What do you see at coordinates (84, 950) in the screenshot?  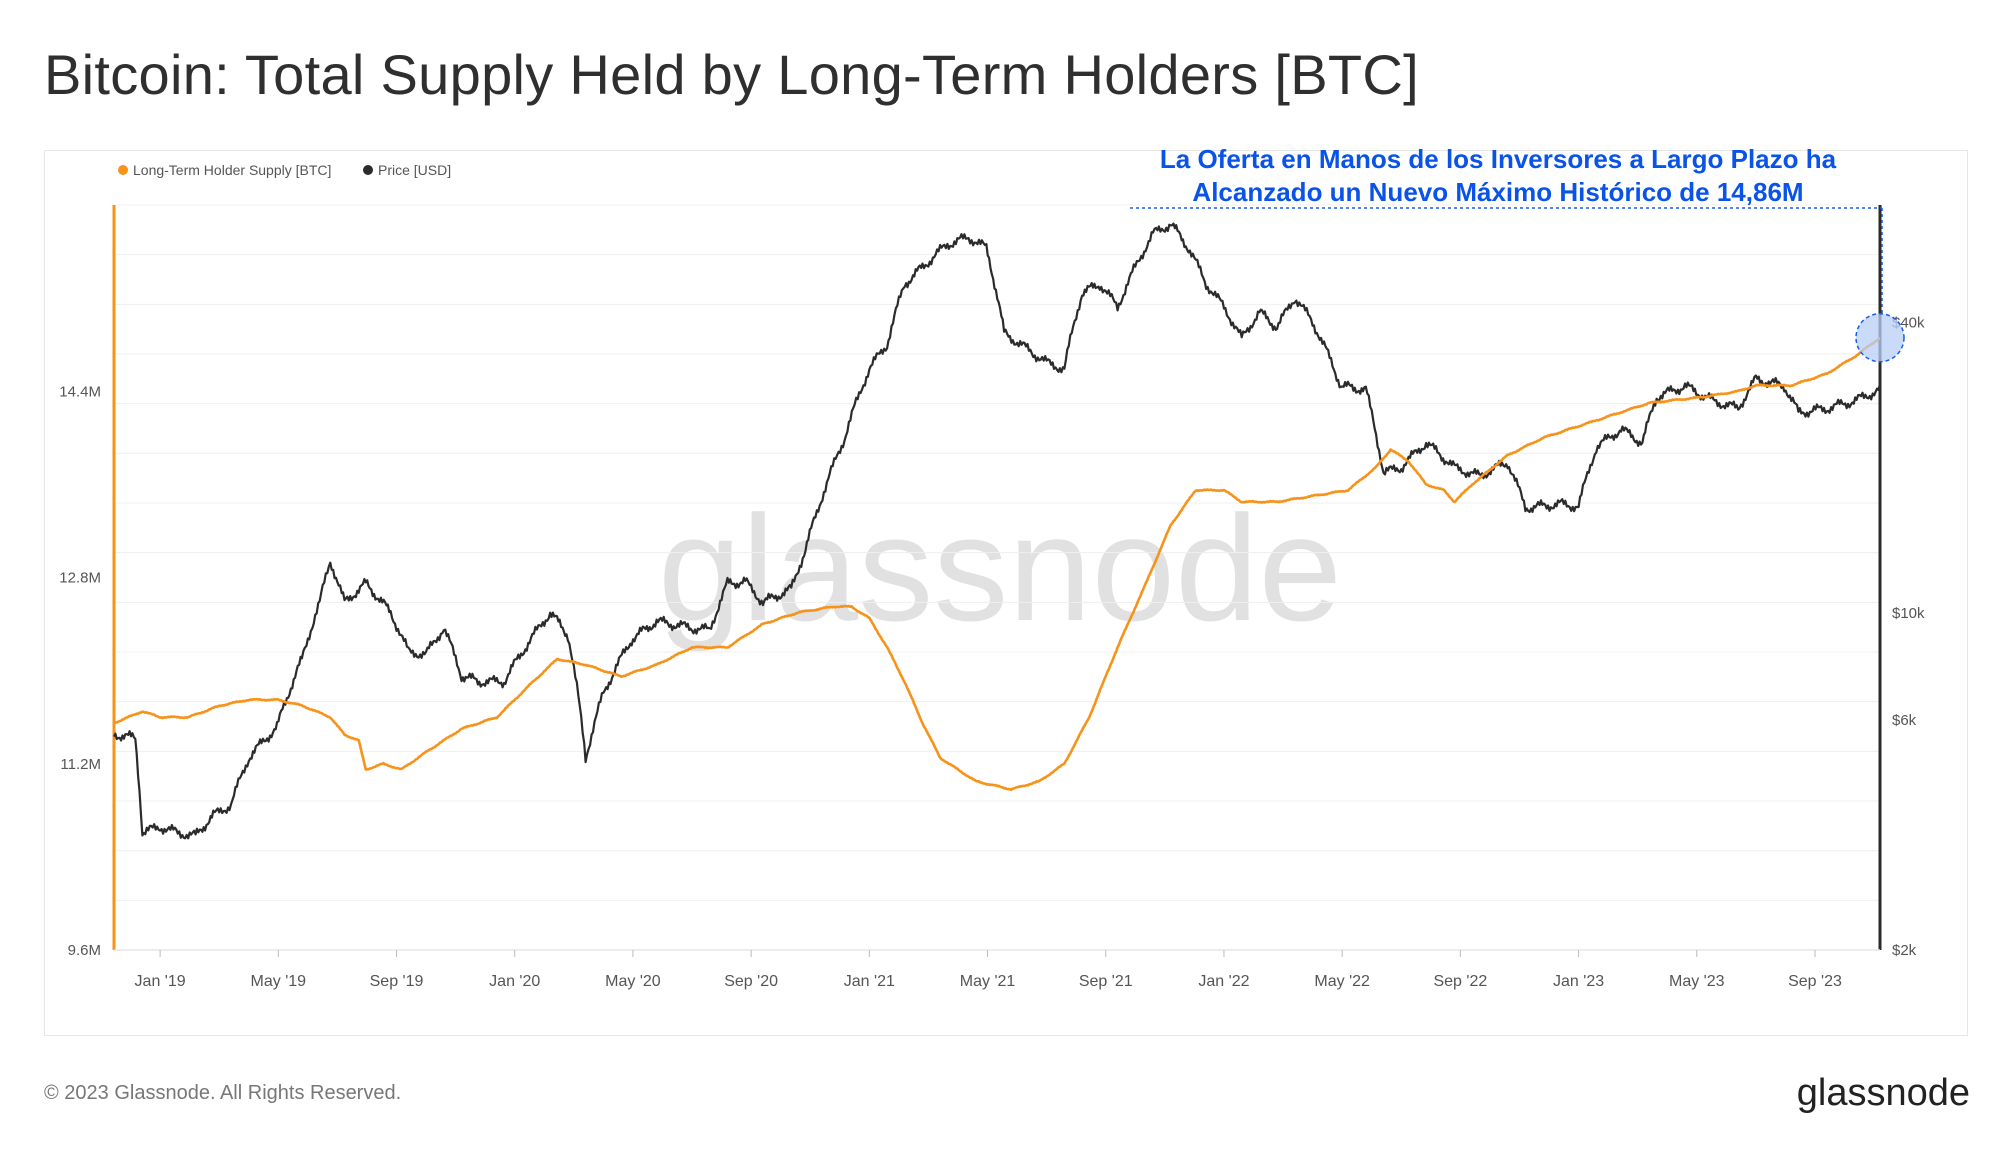 I see `y-left-tick-label: 9.6M` at bounding box center [84, 950].